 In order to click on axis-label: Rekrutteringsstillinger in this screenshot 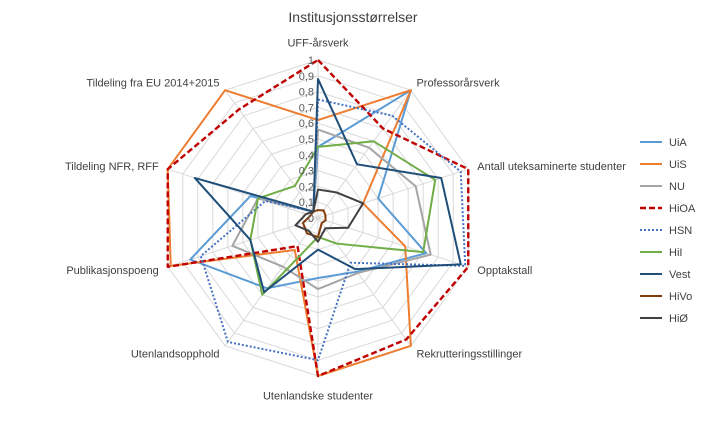, I will do `click(469, 354)`.